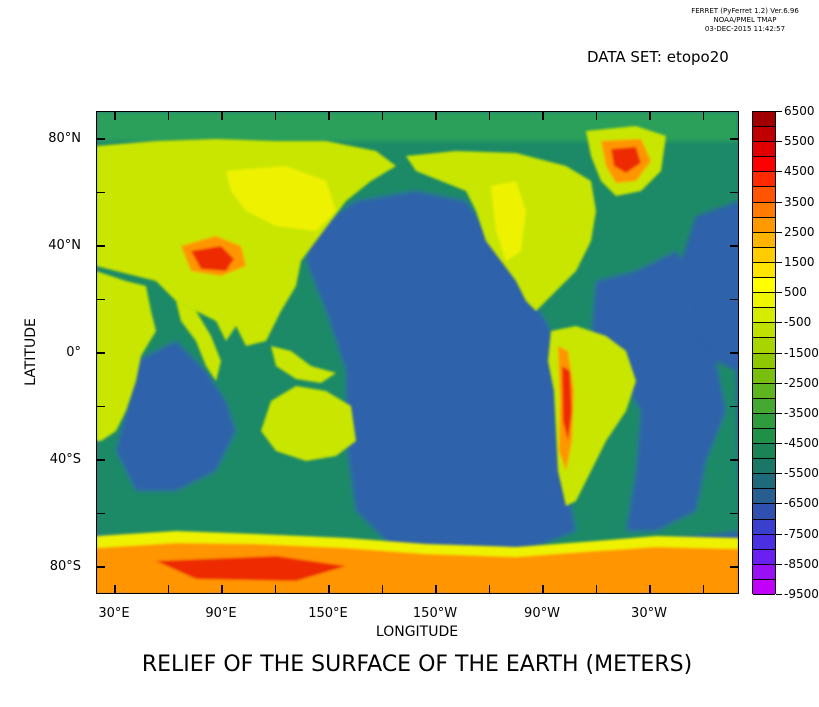  What do you see at coordinates (801, 443) in the screenshot?
I see `colorbar-label: -4500` at bounding box center [801, 443].